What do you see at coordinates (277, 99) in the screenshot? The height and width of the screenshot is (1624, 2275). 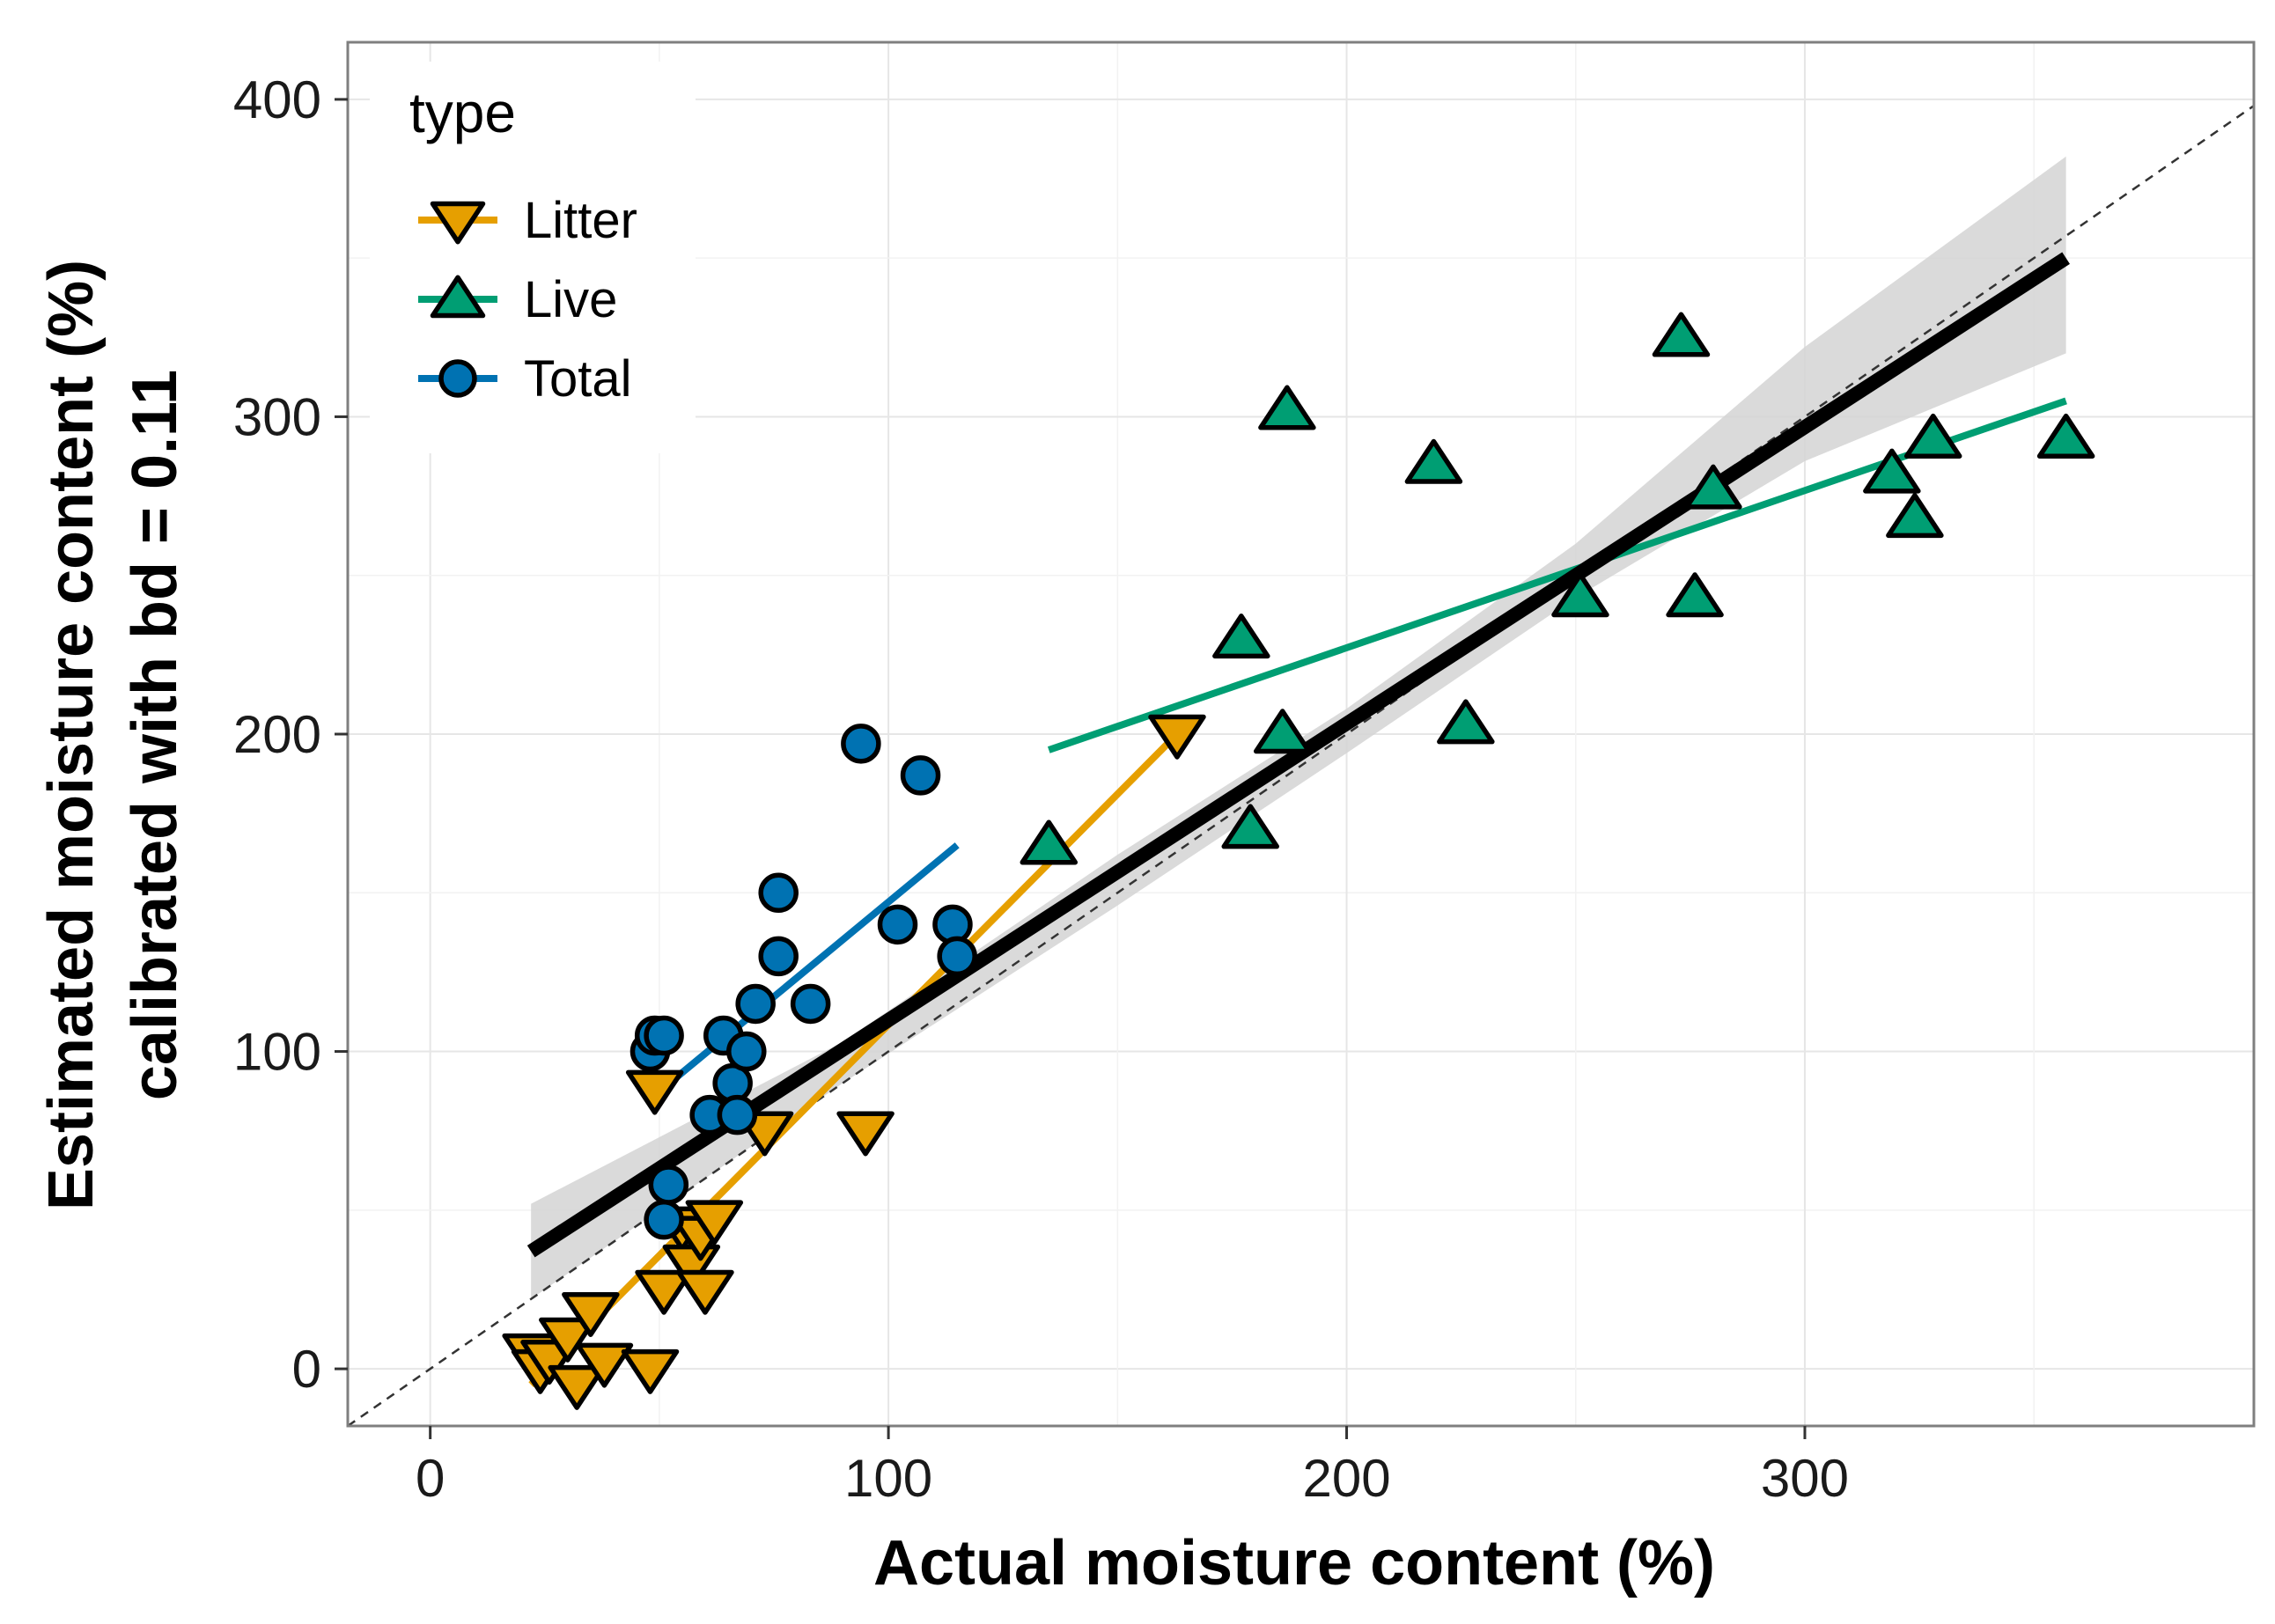 I see `y-tick-label: 400` at bounding box center [277, 99].